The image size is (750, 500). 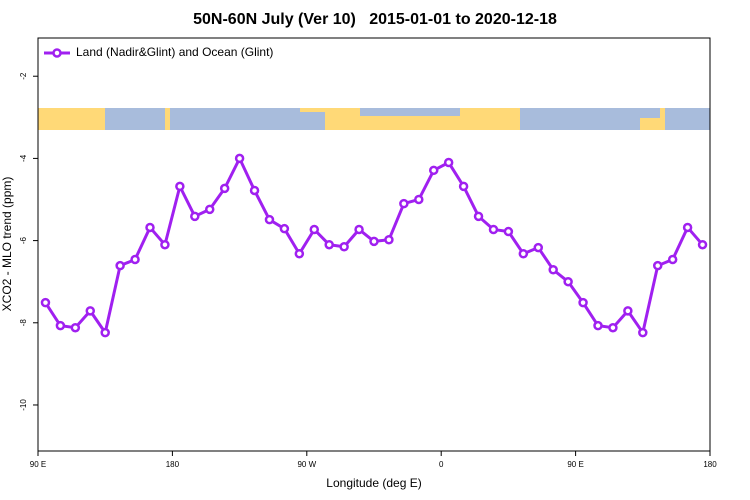 What do you see at coordinates (373, 483) in the screenshot?
I see `x-axis-title: Longitude (deg E)` at bounding box center [373, 483].